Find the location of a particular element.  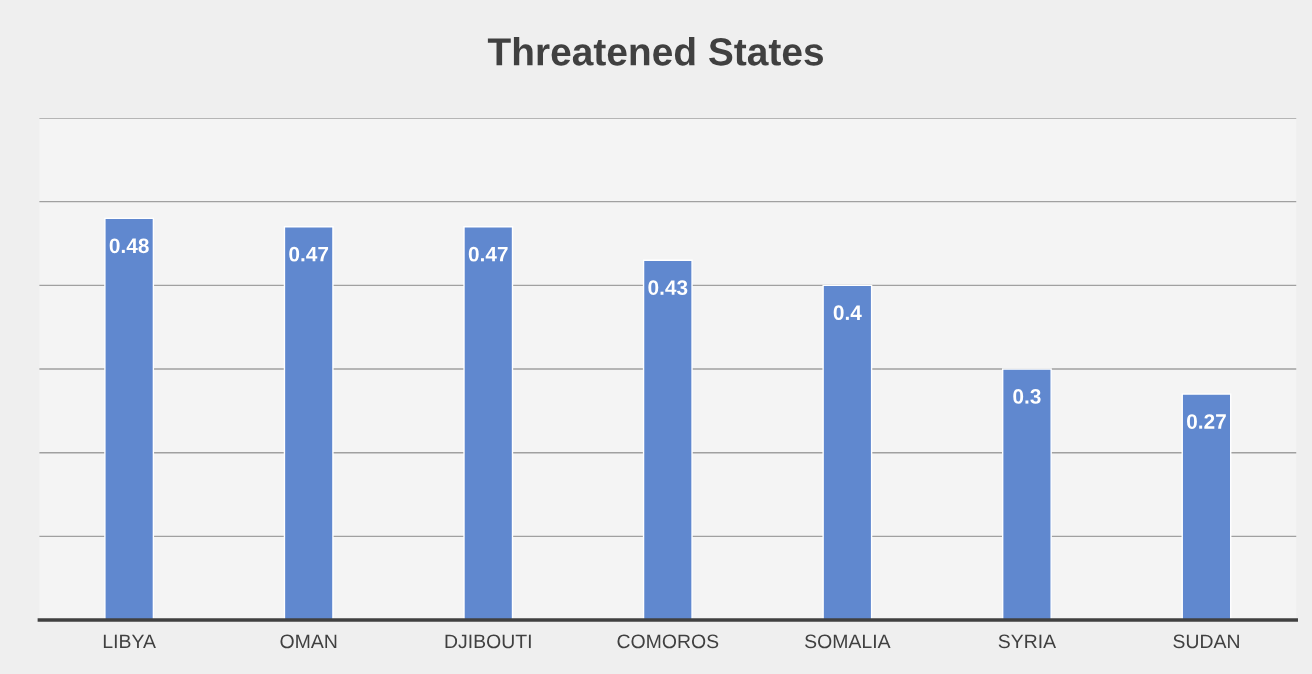

chart-title: Threatened States is located at coordinates (655, 51).